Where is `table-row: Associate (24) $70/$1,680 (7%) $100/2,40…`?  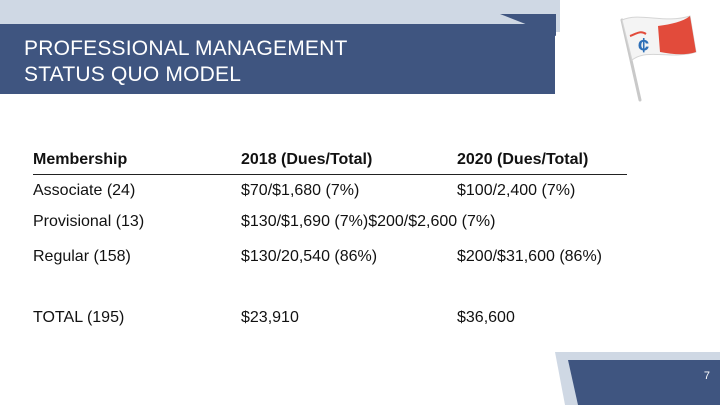
table-row: Associate (24) $70/$1,680 (7%) $100/2,40… is located at coordinates (330, 191).